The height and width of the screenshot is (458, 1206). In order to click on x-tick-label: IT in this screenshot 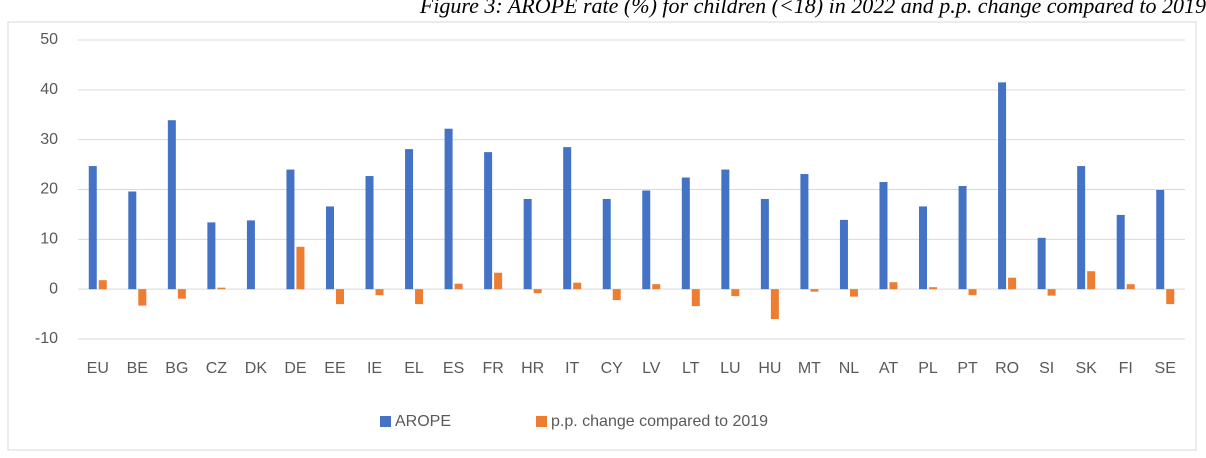, I will do `click(572, 368)`.